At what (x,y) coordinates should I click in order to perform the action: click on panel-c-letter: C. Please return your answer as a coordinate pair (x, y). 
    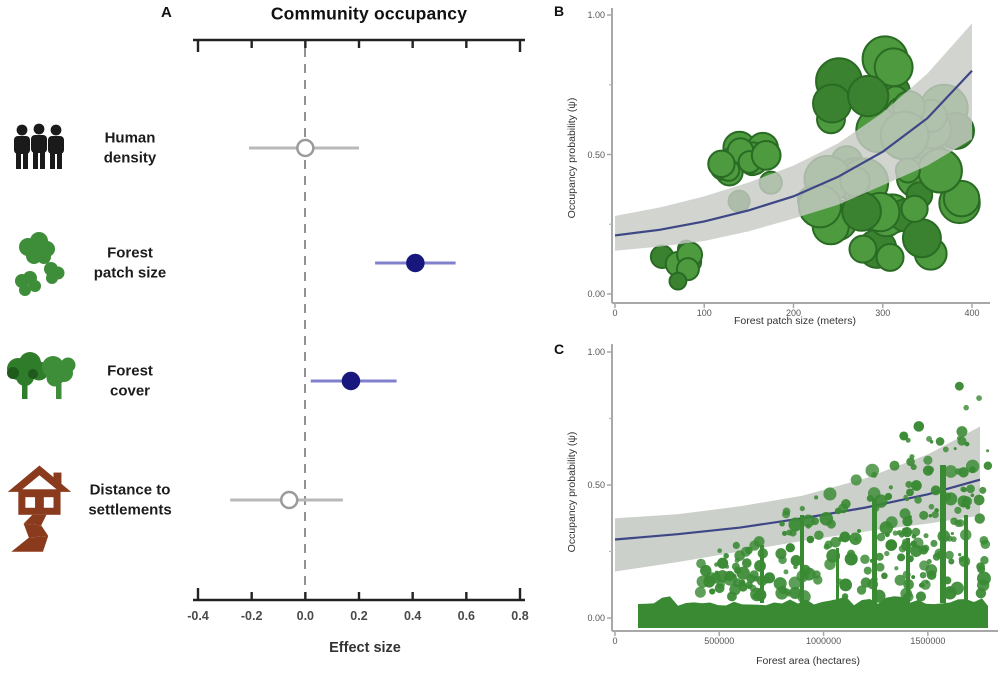
    Looking at the image, I should click on (559, 349).